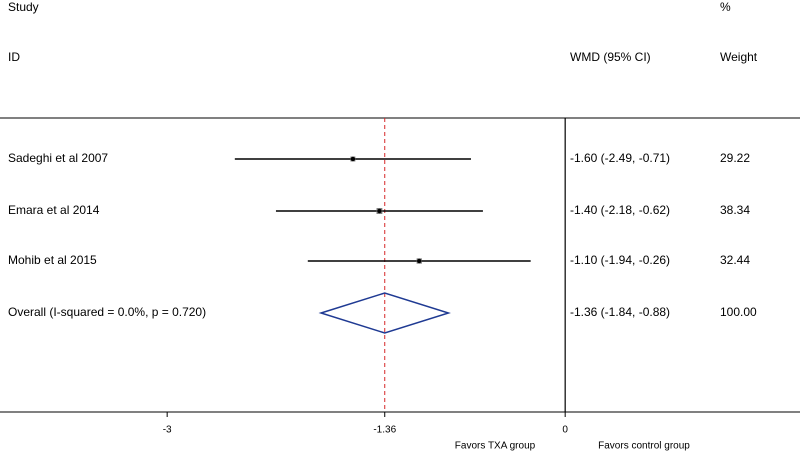  What do you see at coordinates (167, 430) in the screenshot?
I see `x-tick-label: -3` at bounding box center [167, 430].